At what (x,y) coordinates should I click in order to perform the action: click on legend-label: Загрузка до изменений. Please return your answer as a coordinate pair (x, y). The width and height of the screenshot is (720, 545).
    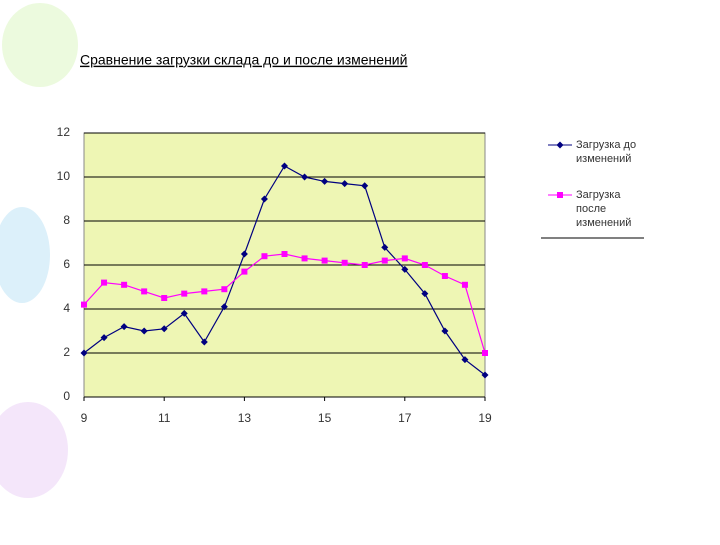
    Looking at the image, I should click on (606, 152).